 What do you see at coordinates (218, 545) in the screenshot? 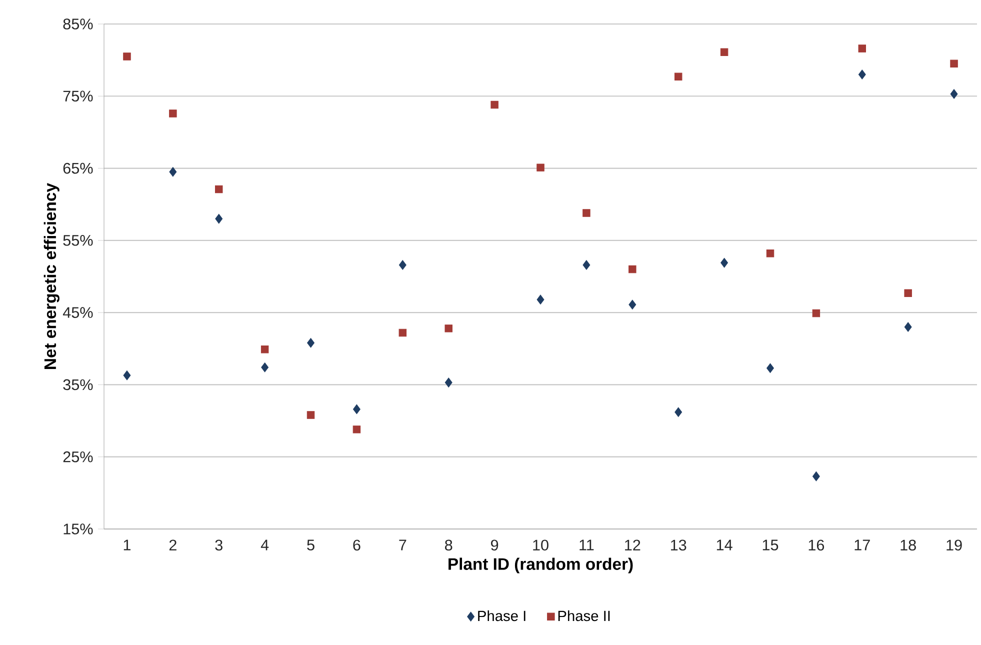
I see `x-tick-label: 3` at bounding box center [218, 545].